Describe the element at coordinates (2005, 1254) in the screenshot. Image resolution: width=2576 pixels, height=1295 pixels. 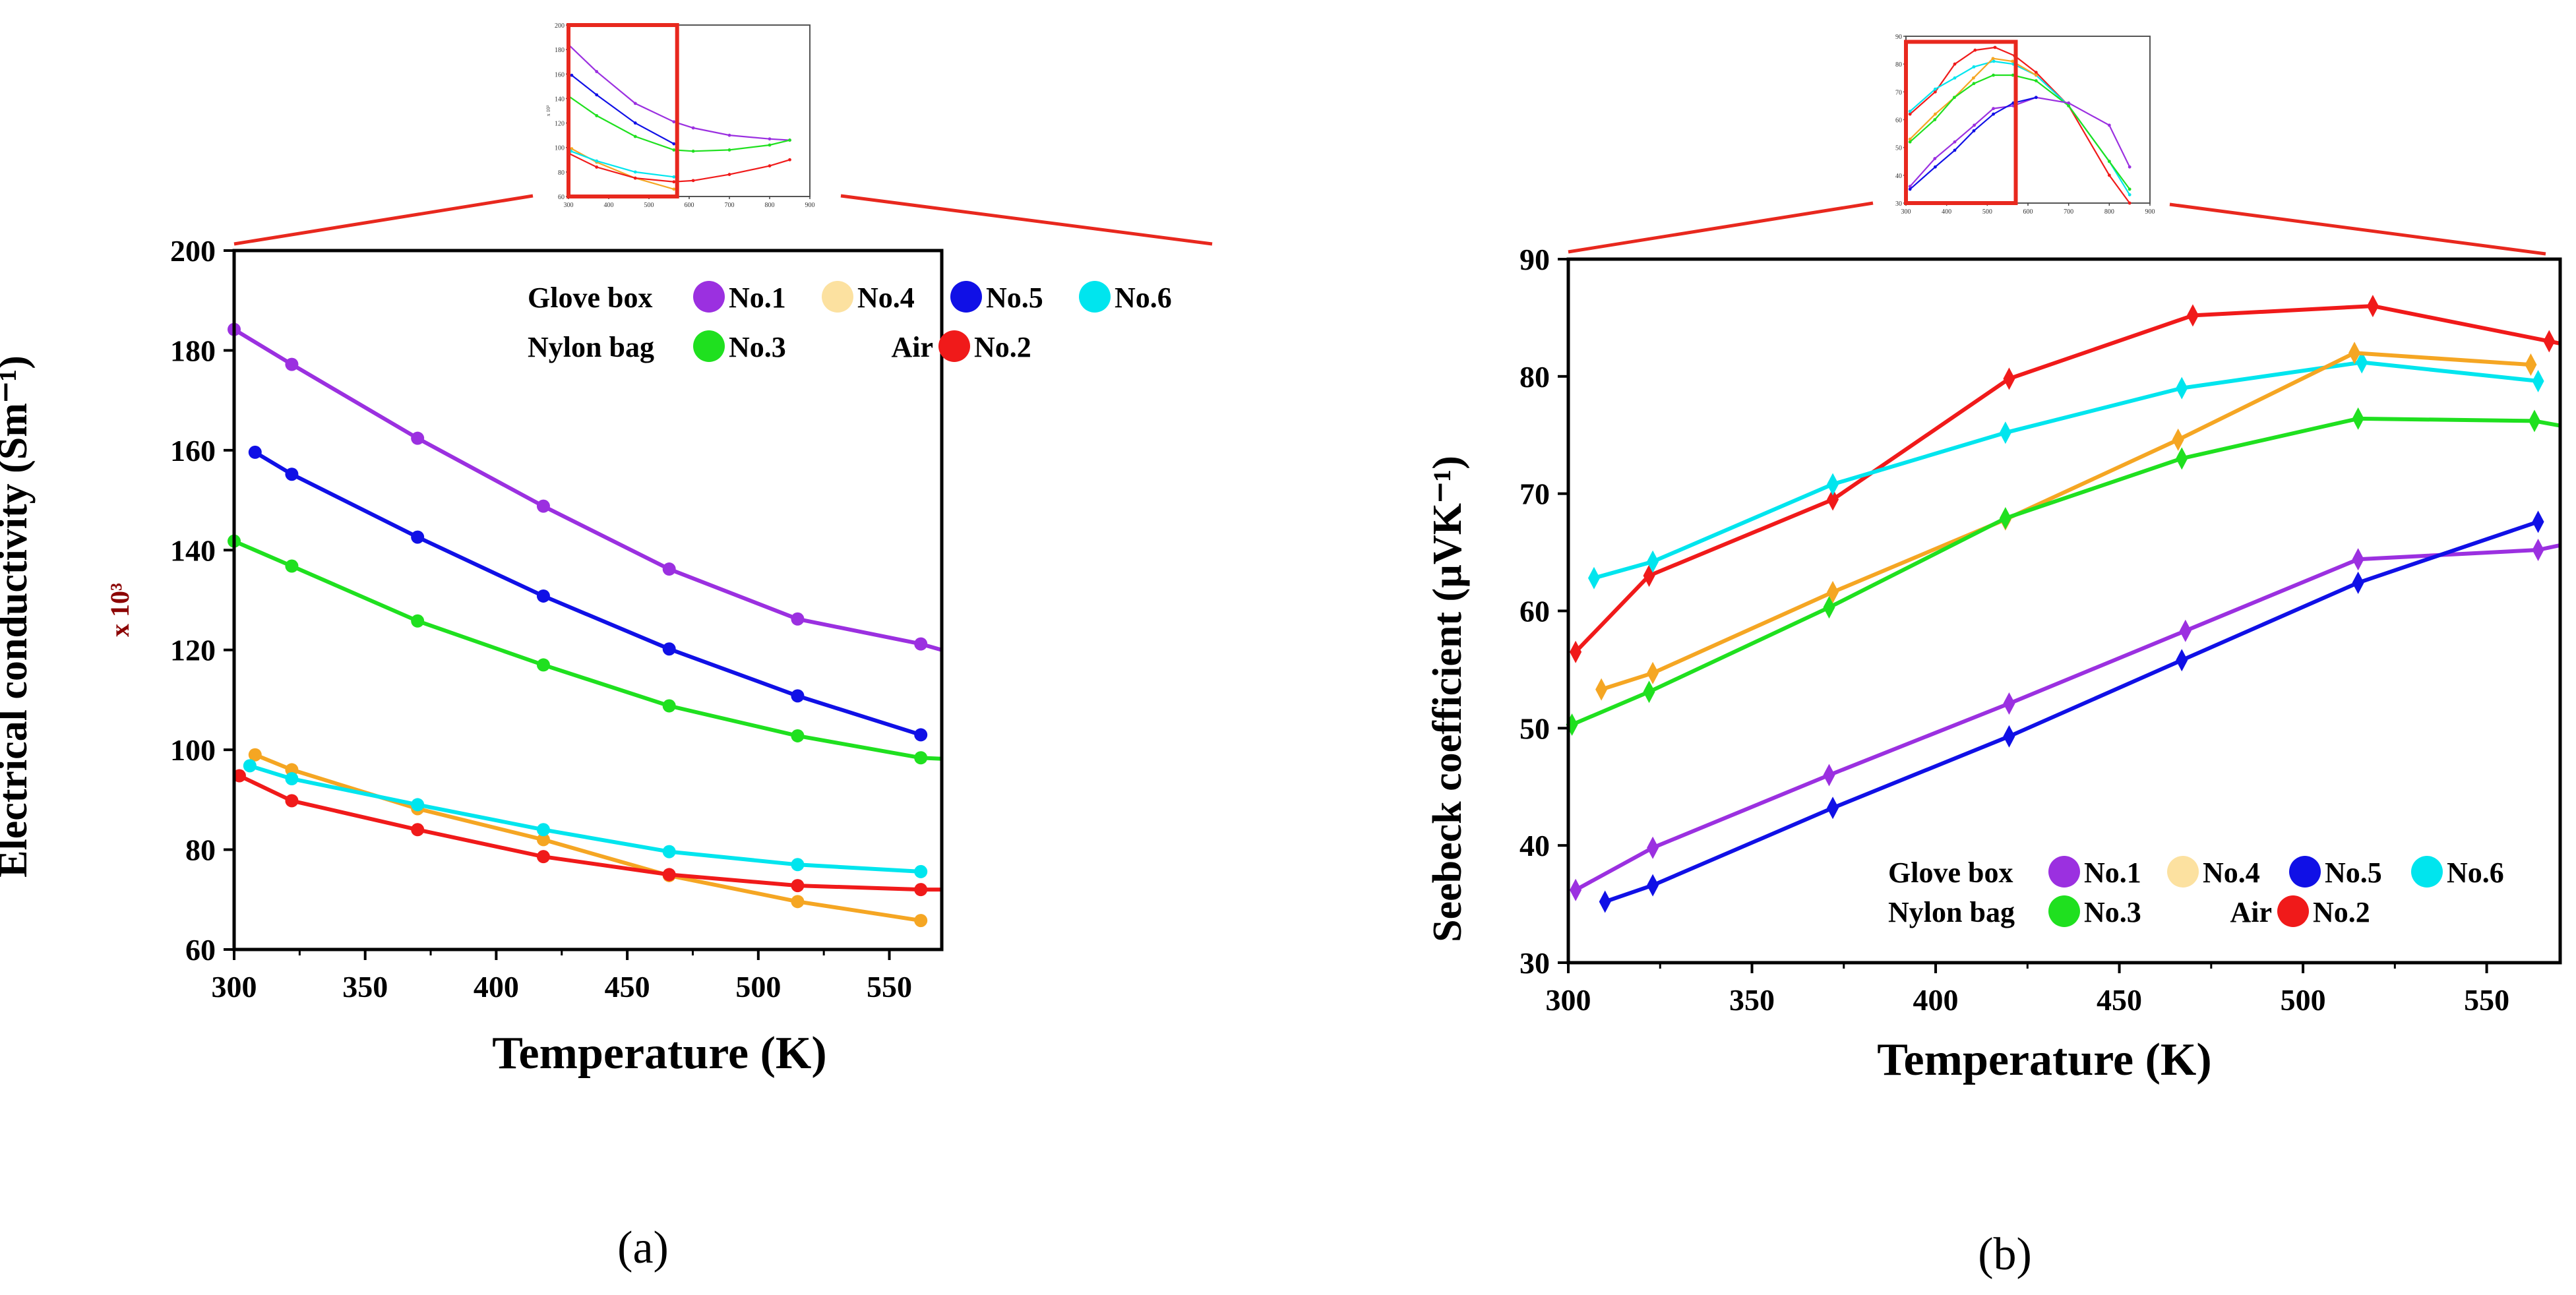
I see `panel-label-b: (b)` at that location.